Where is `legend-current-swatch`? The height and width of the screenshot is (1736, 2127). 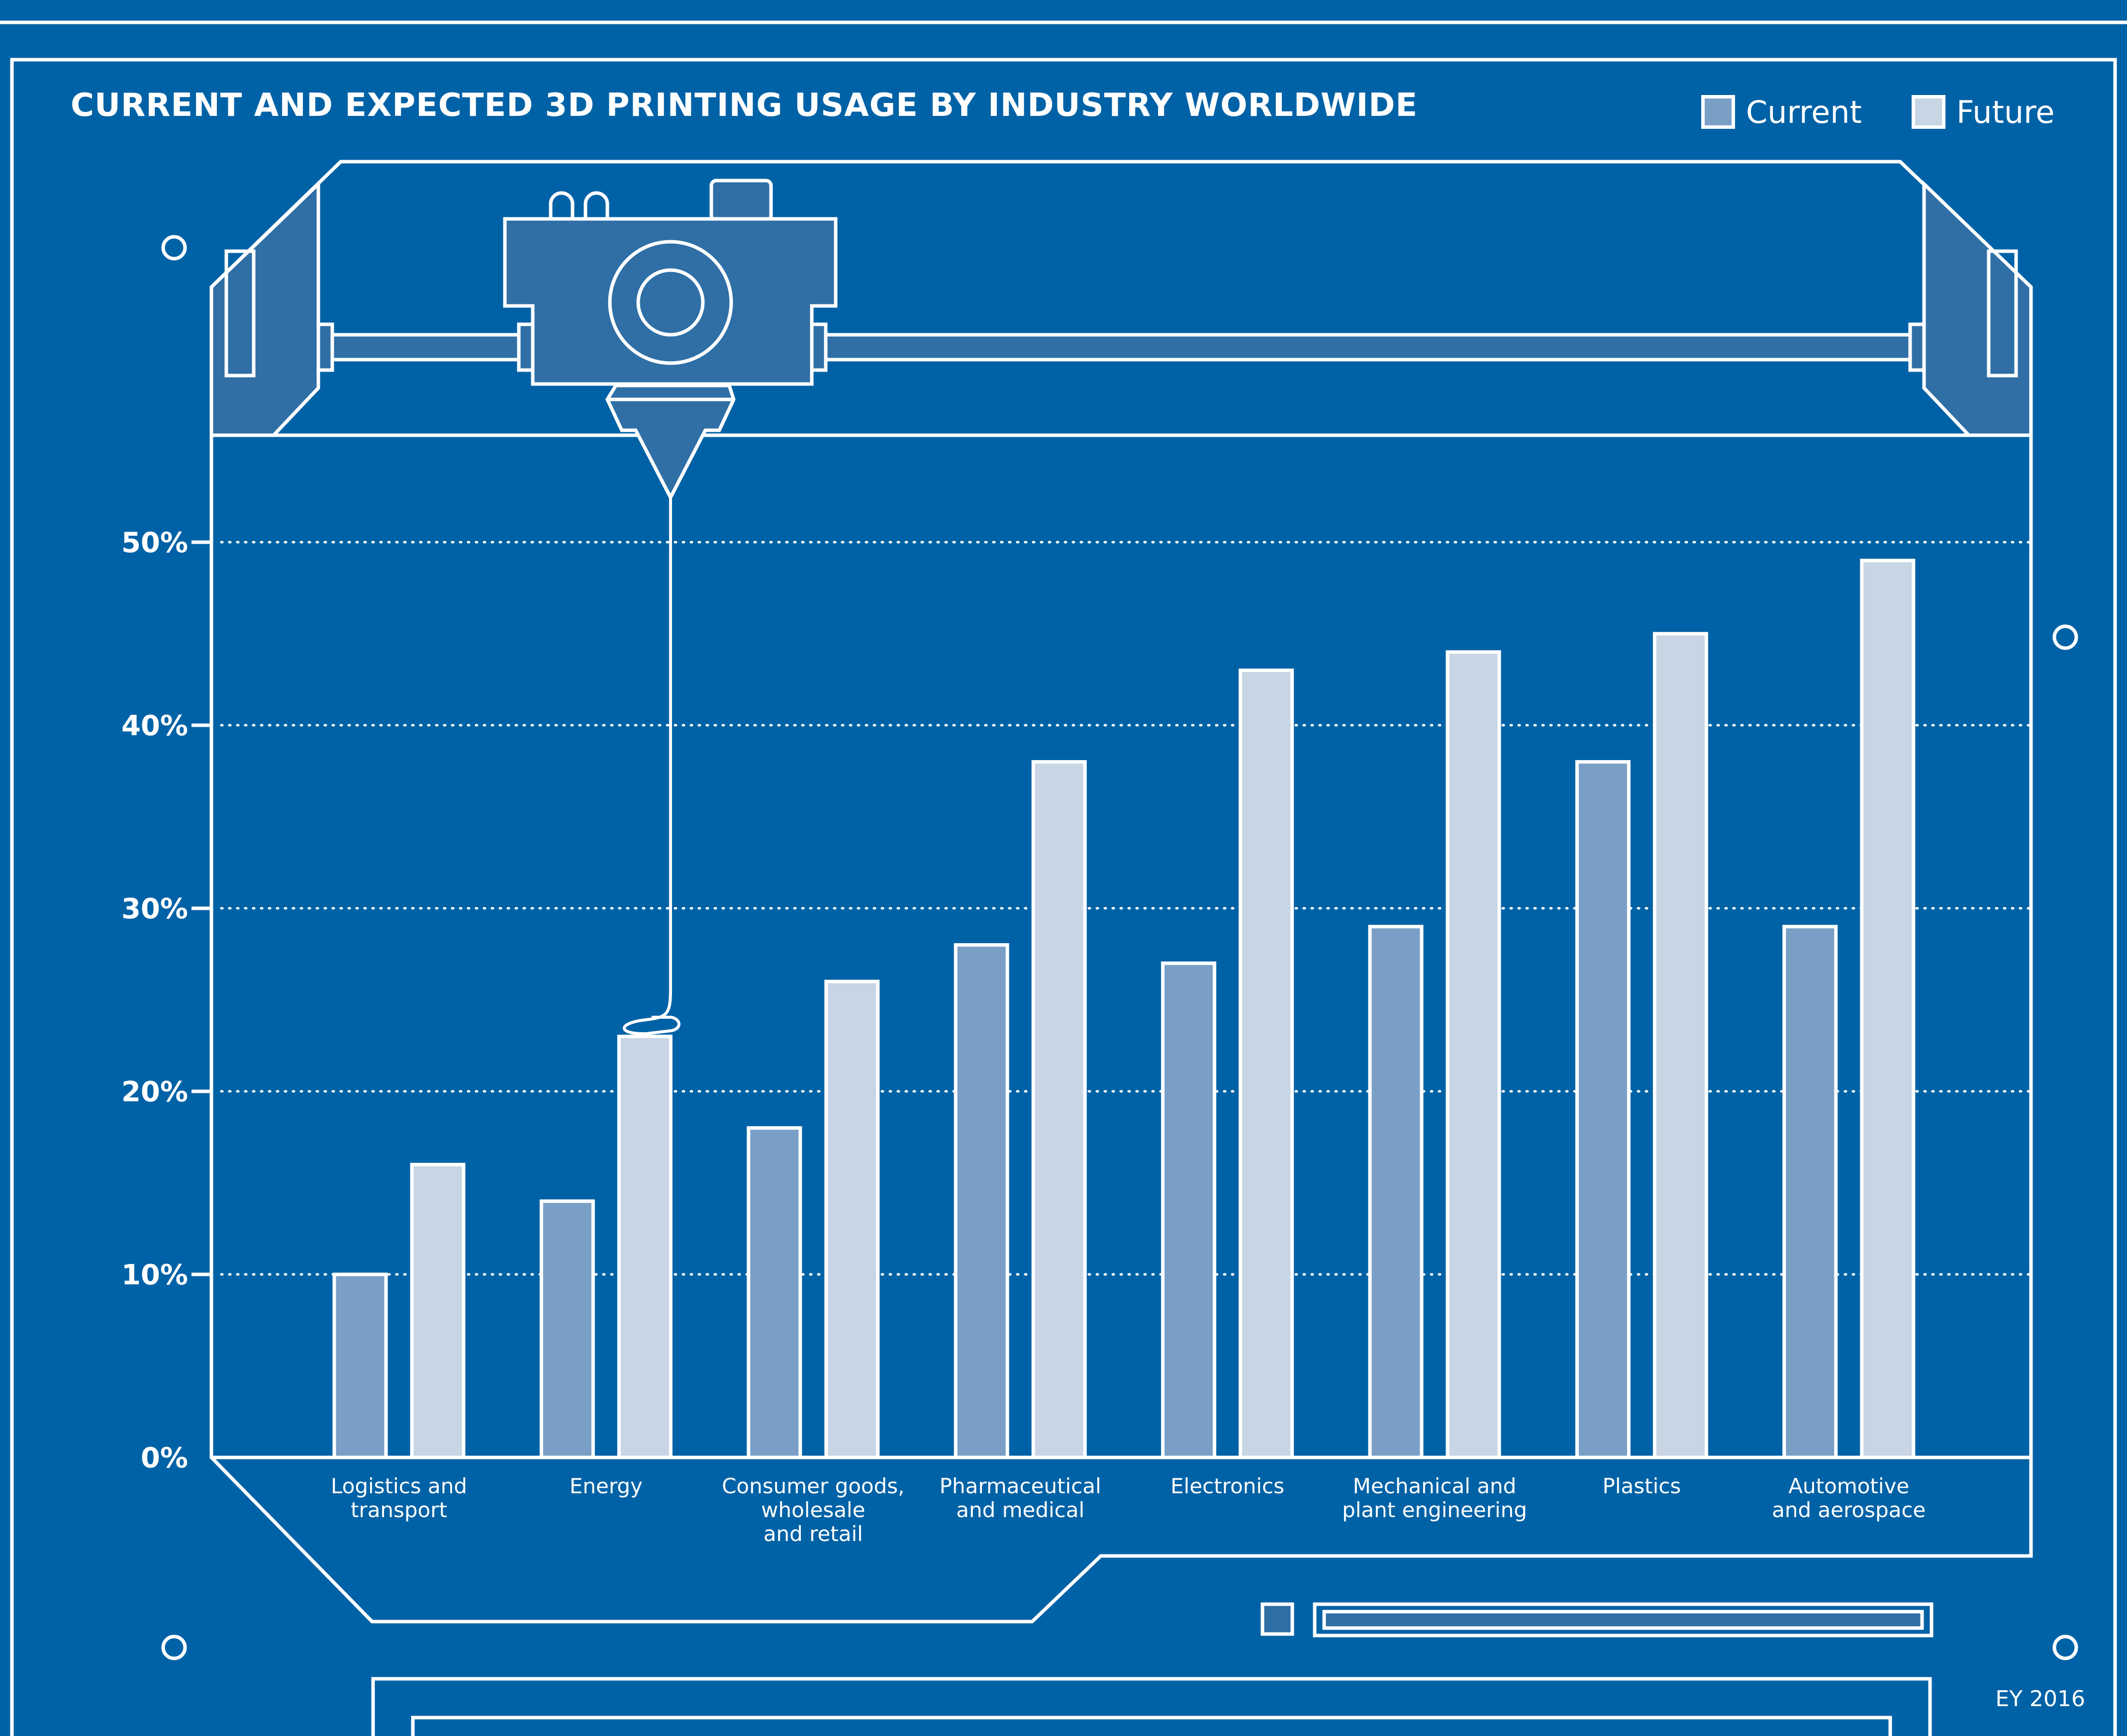 legend-current-swatch is located at coordinates (1718, 112).